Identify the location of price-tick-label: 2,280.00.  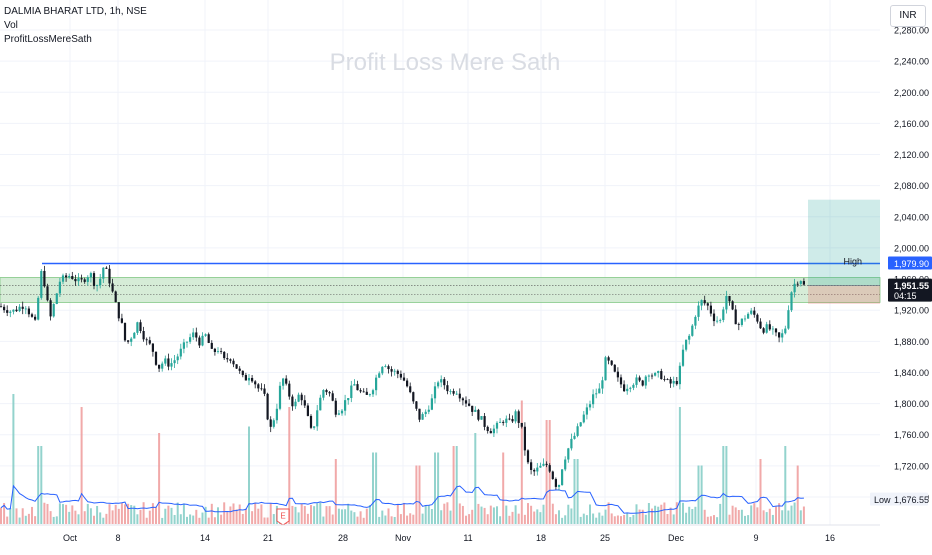
(911, 31).